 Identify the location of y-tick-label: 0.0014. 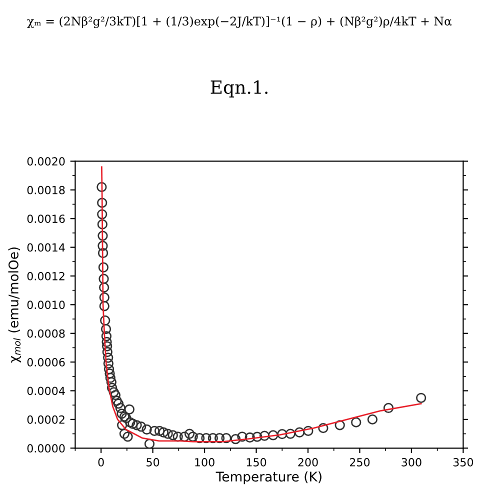
(46, 247).